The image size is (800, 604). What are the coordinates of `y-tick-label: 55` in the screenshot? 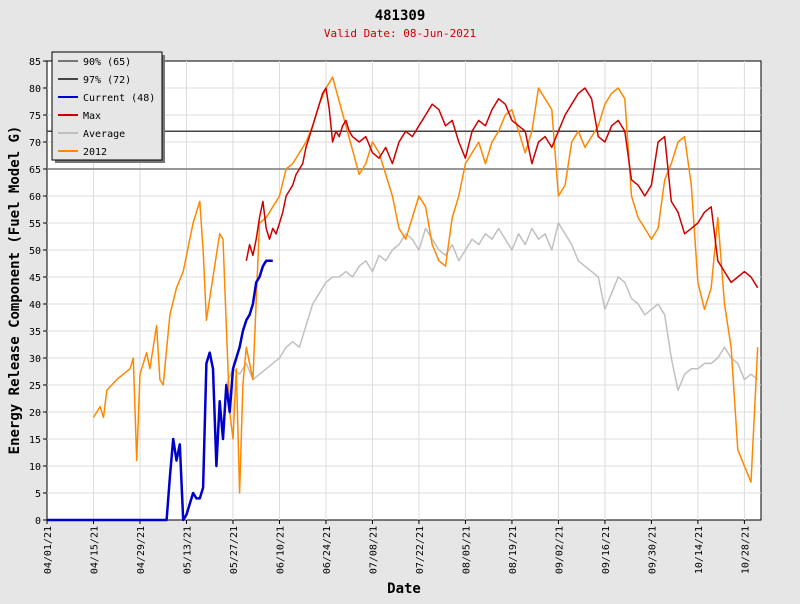 It's located at (35, 224).